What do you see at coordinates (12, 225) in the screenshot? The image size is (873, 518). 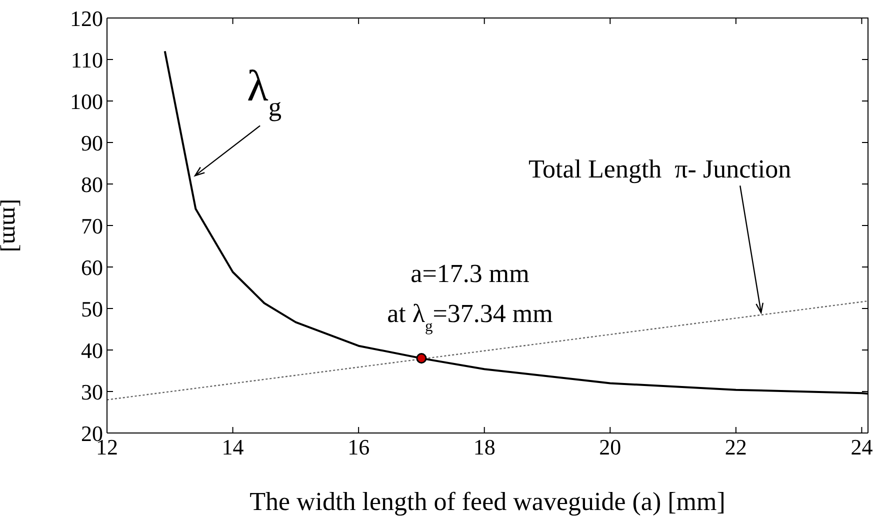 I see `y-axis-title: [mm]` at bounding box center [12, 225].